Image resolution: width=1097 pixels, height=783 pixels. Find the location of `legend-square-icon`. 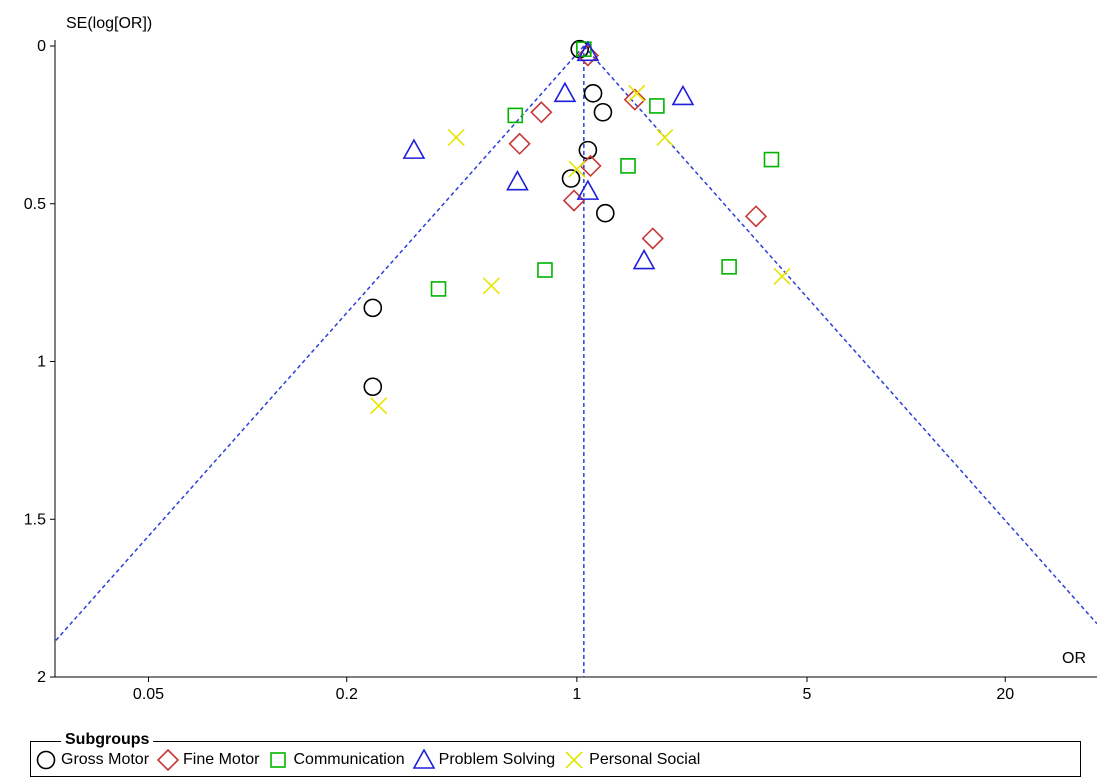

legend-square-icon is located at coordinates (278, 760).